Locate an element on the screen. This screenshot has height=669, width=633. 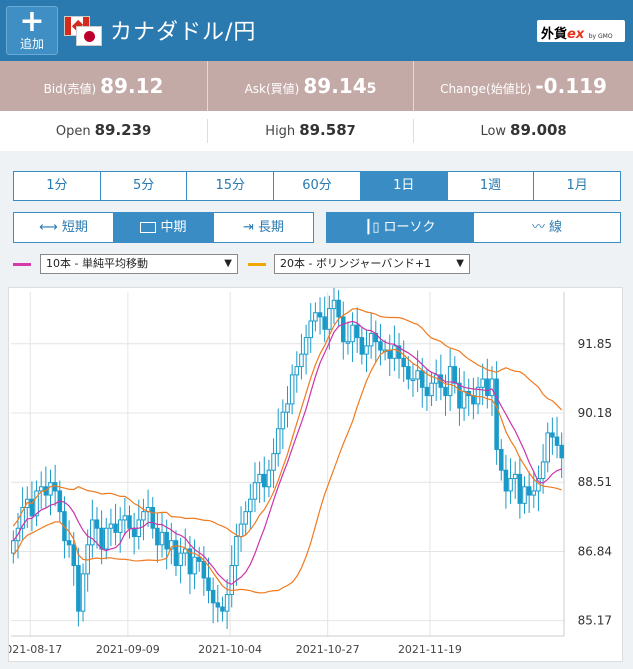
period-short-button: ⟷ 短期 is located at coordinates (63, 227).